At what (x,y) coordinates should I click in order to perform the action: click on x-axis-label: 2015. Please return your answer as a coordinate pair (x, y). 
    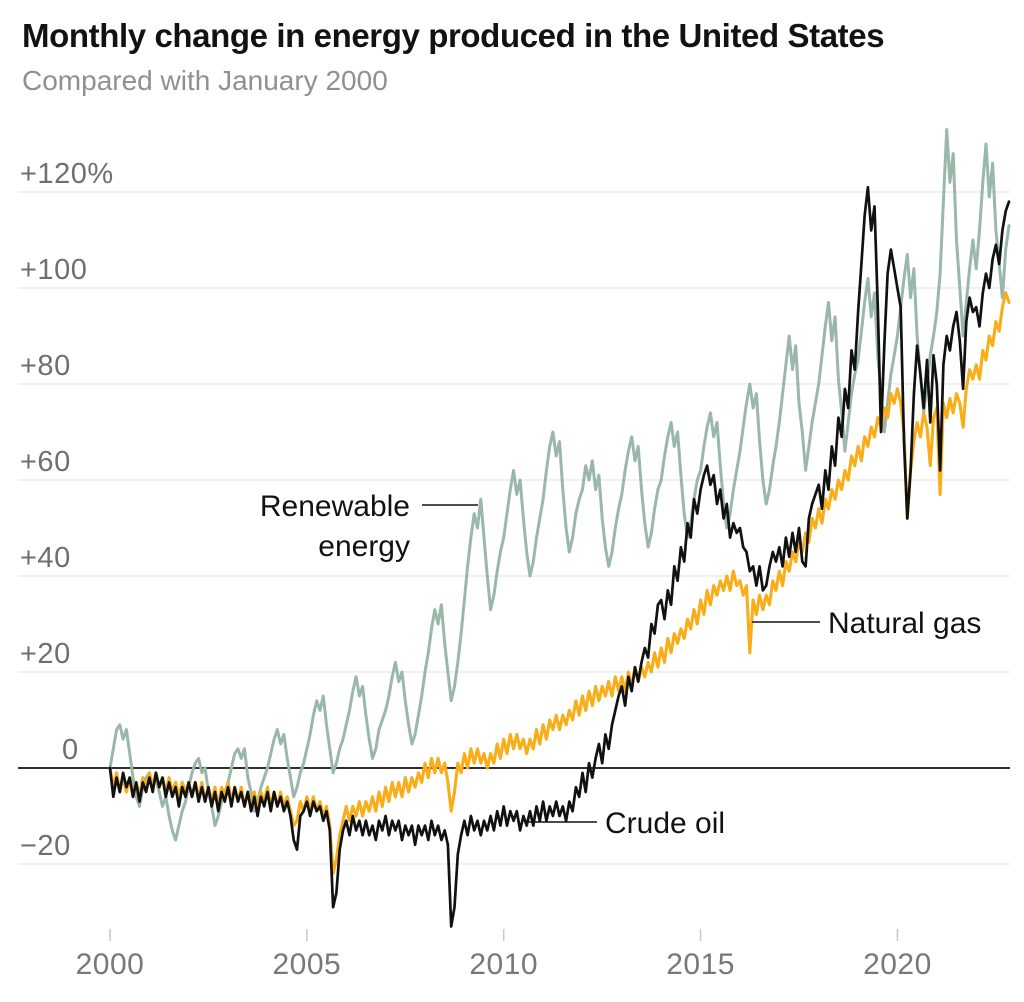
    Looking at the image, I should click on (700, 964).